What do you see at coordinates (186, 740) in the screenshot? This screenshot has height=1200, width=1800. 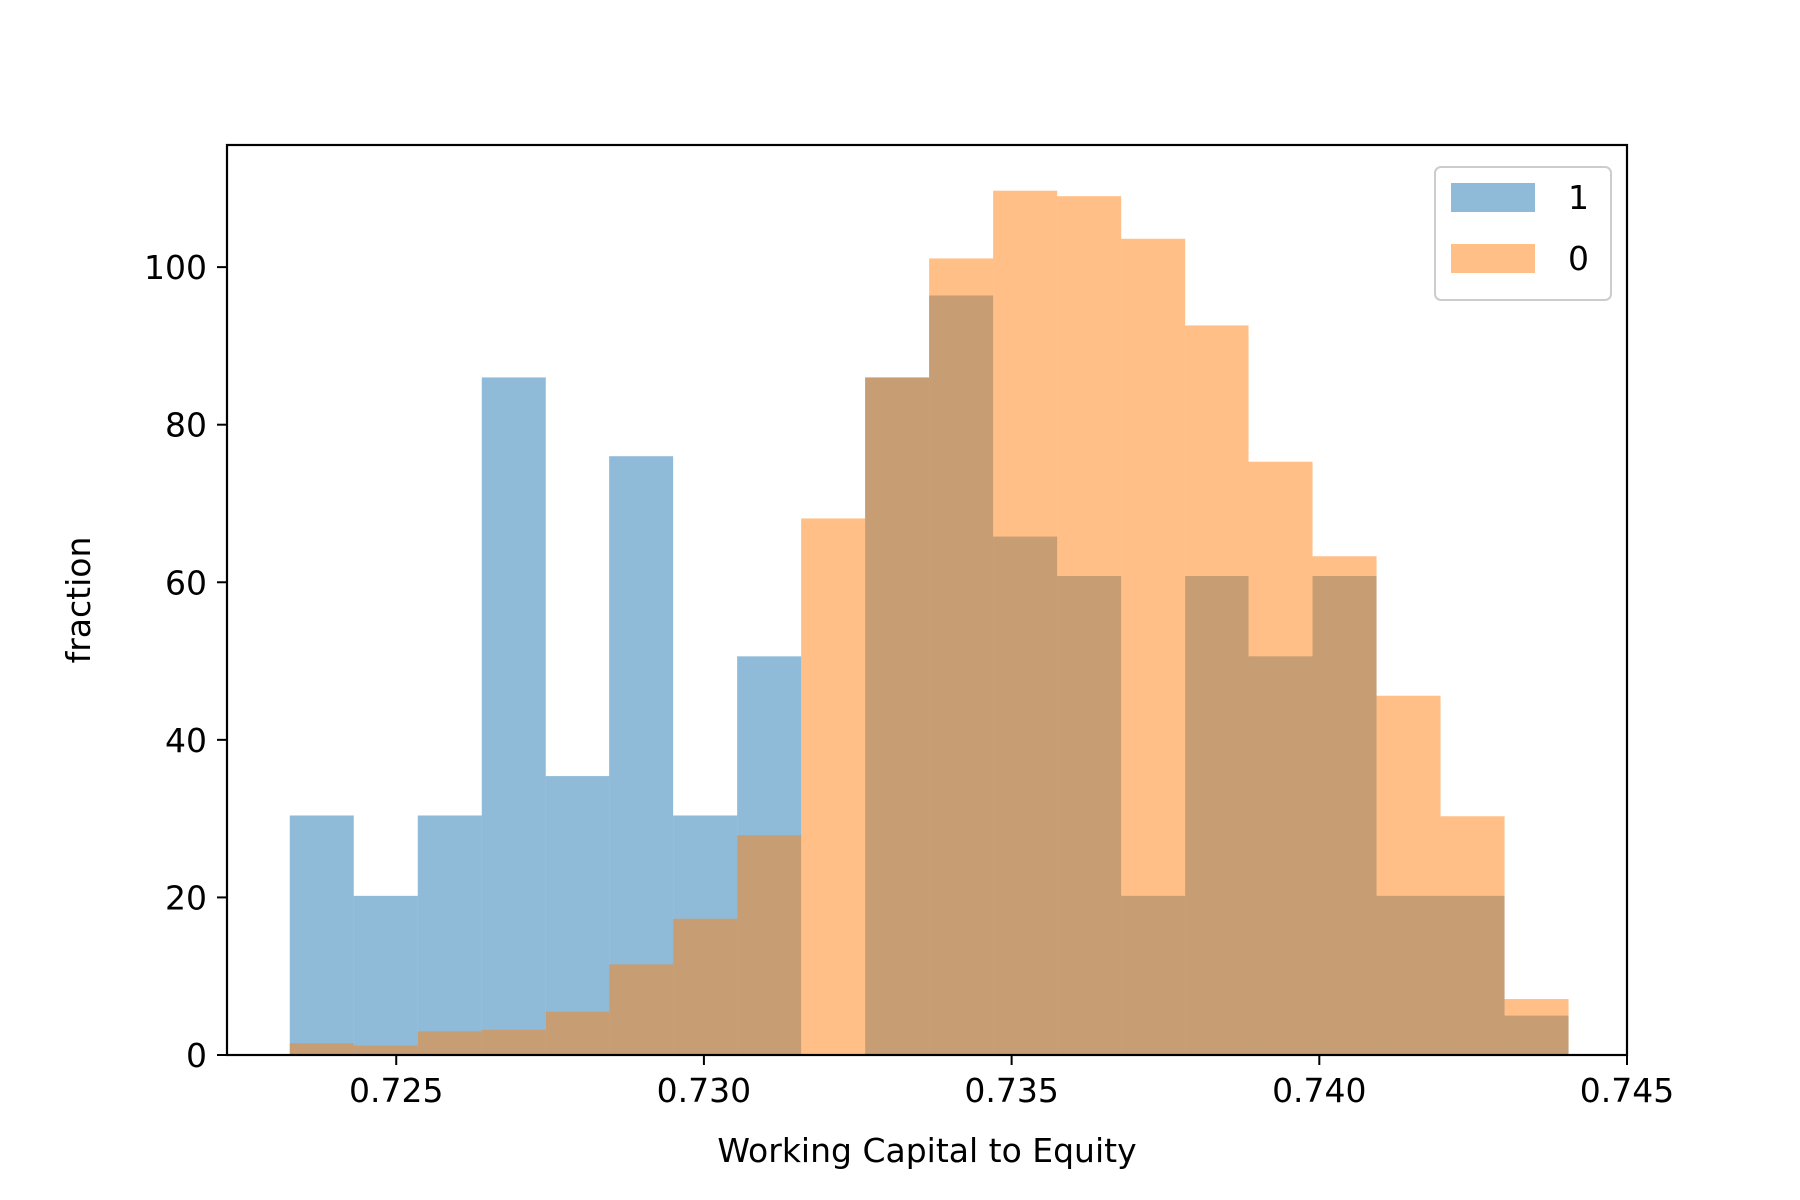 I see `y-tick-label: 40` at bounding box center [186, 740].